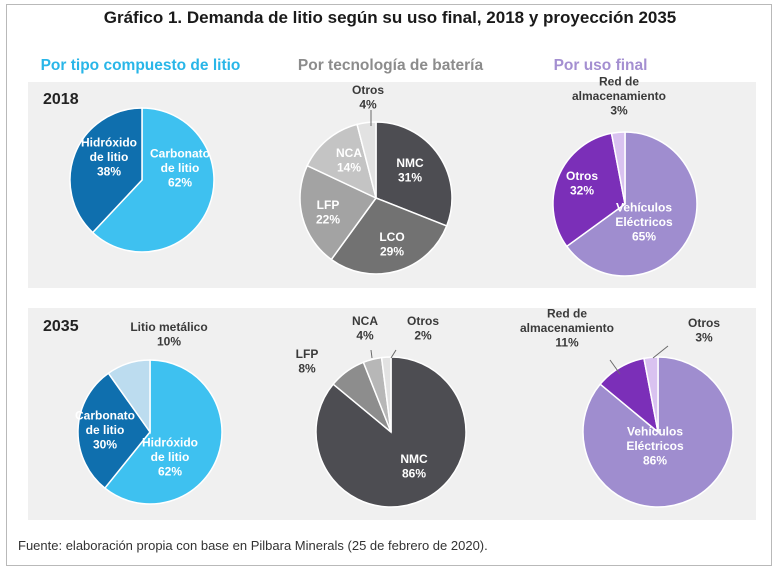  I want to click on year-label-2035: 2035, so click(61, 326).